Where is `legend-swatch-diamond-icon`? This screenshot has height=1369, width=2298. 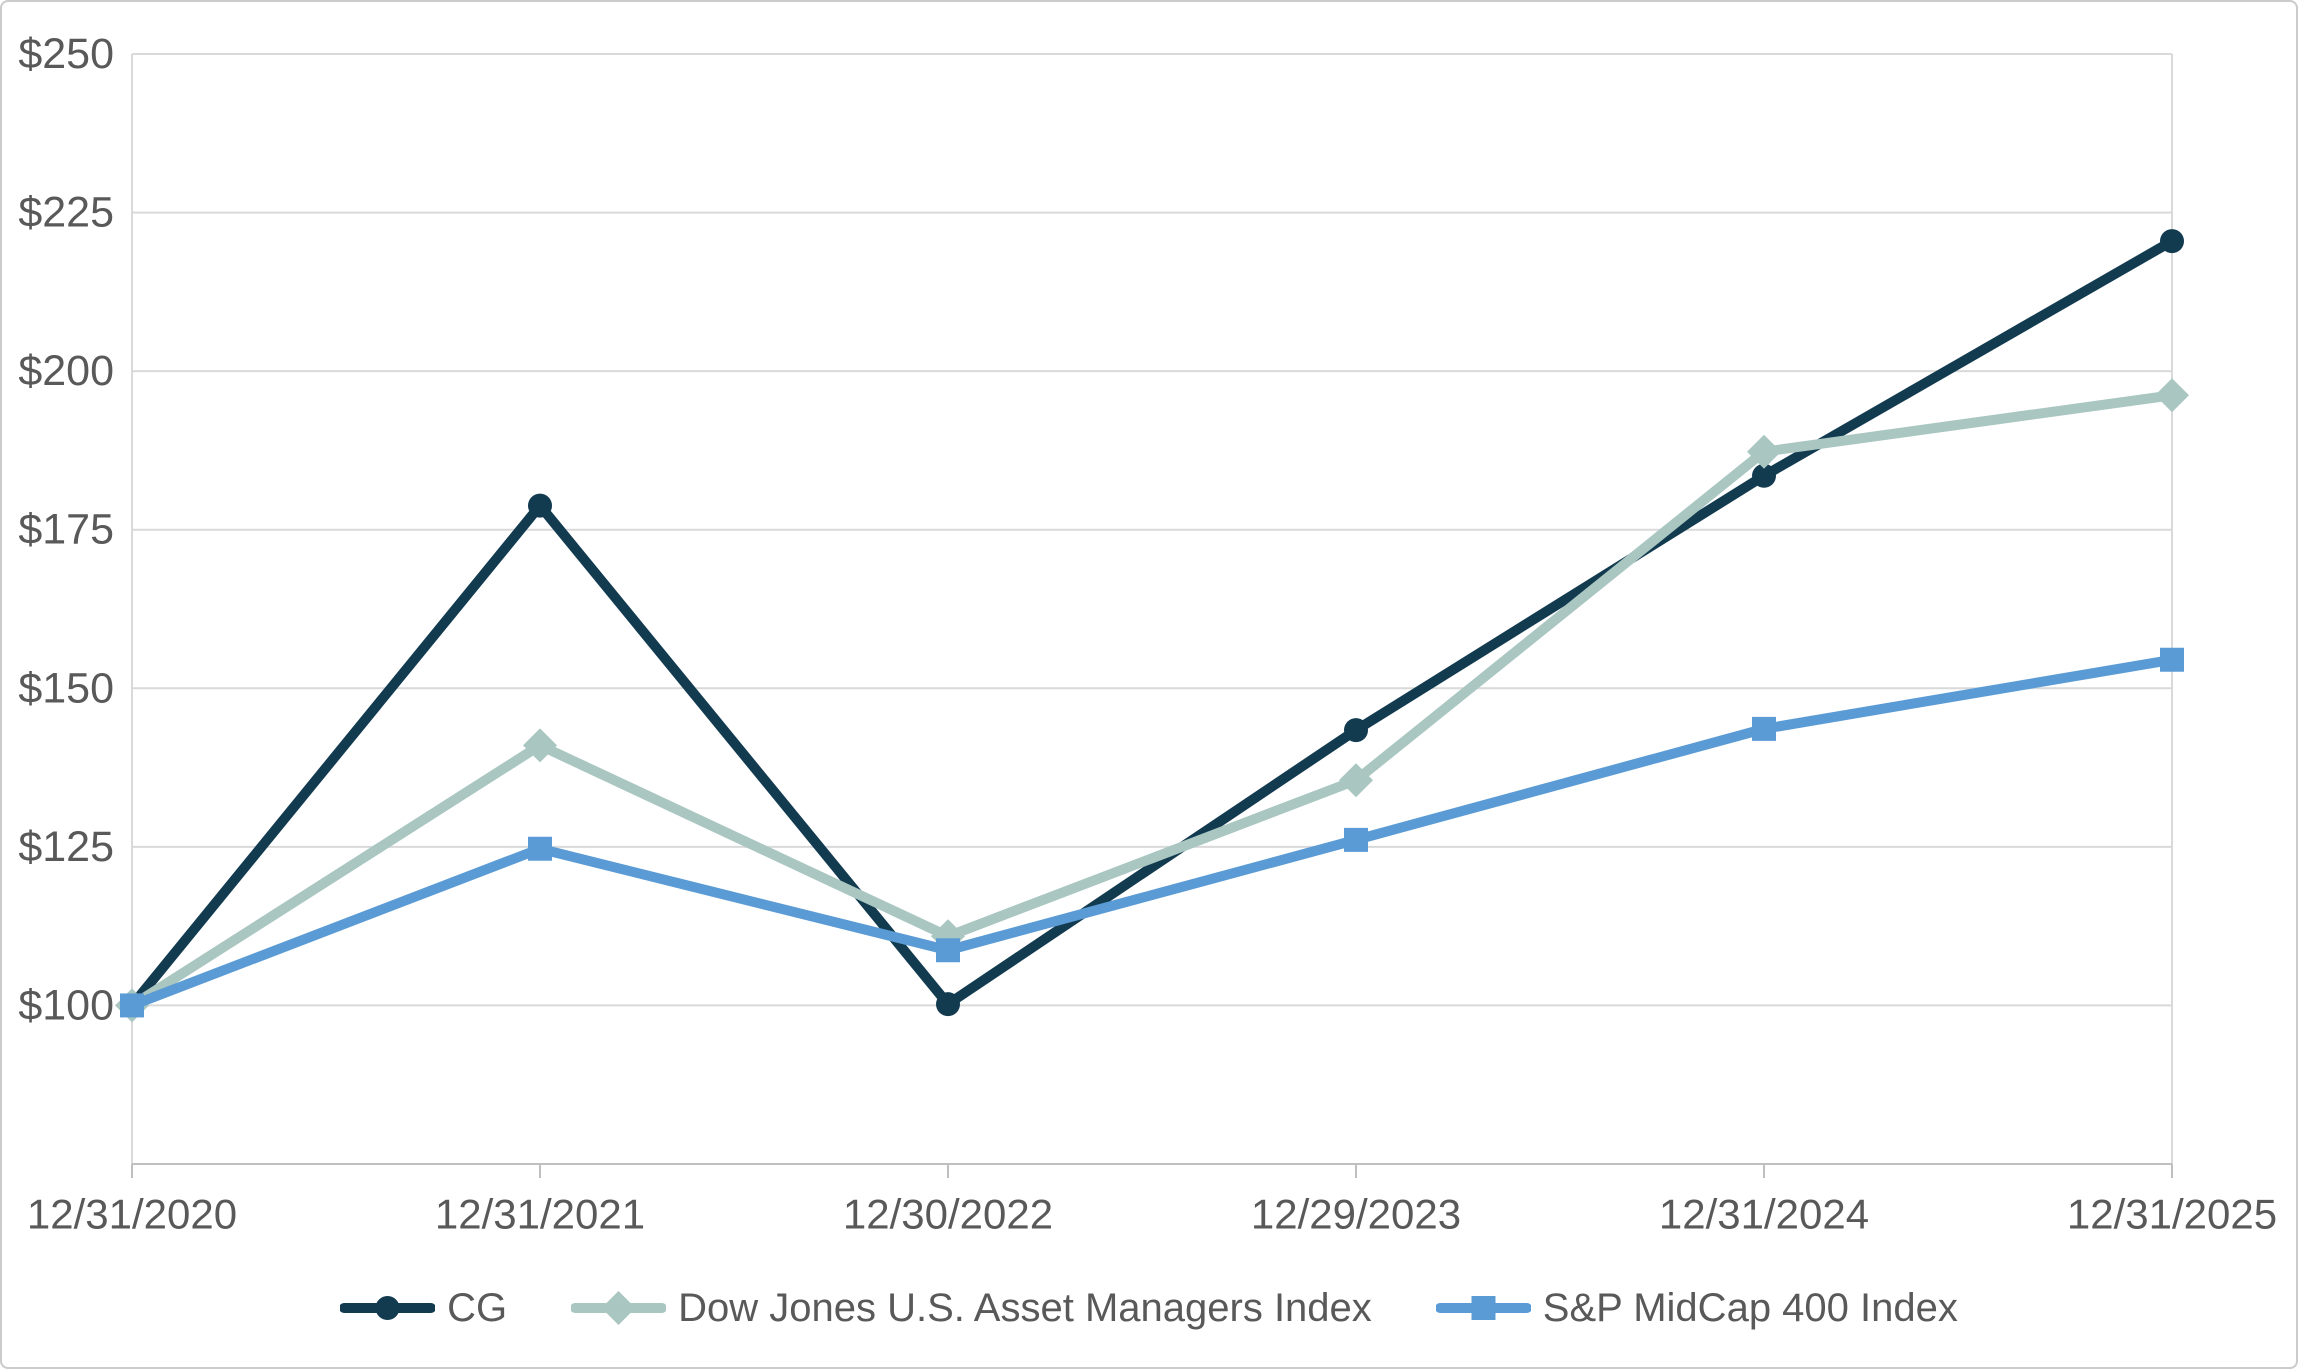
legend-swatch-diamond-icon is located at coordinates (619, 1308).